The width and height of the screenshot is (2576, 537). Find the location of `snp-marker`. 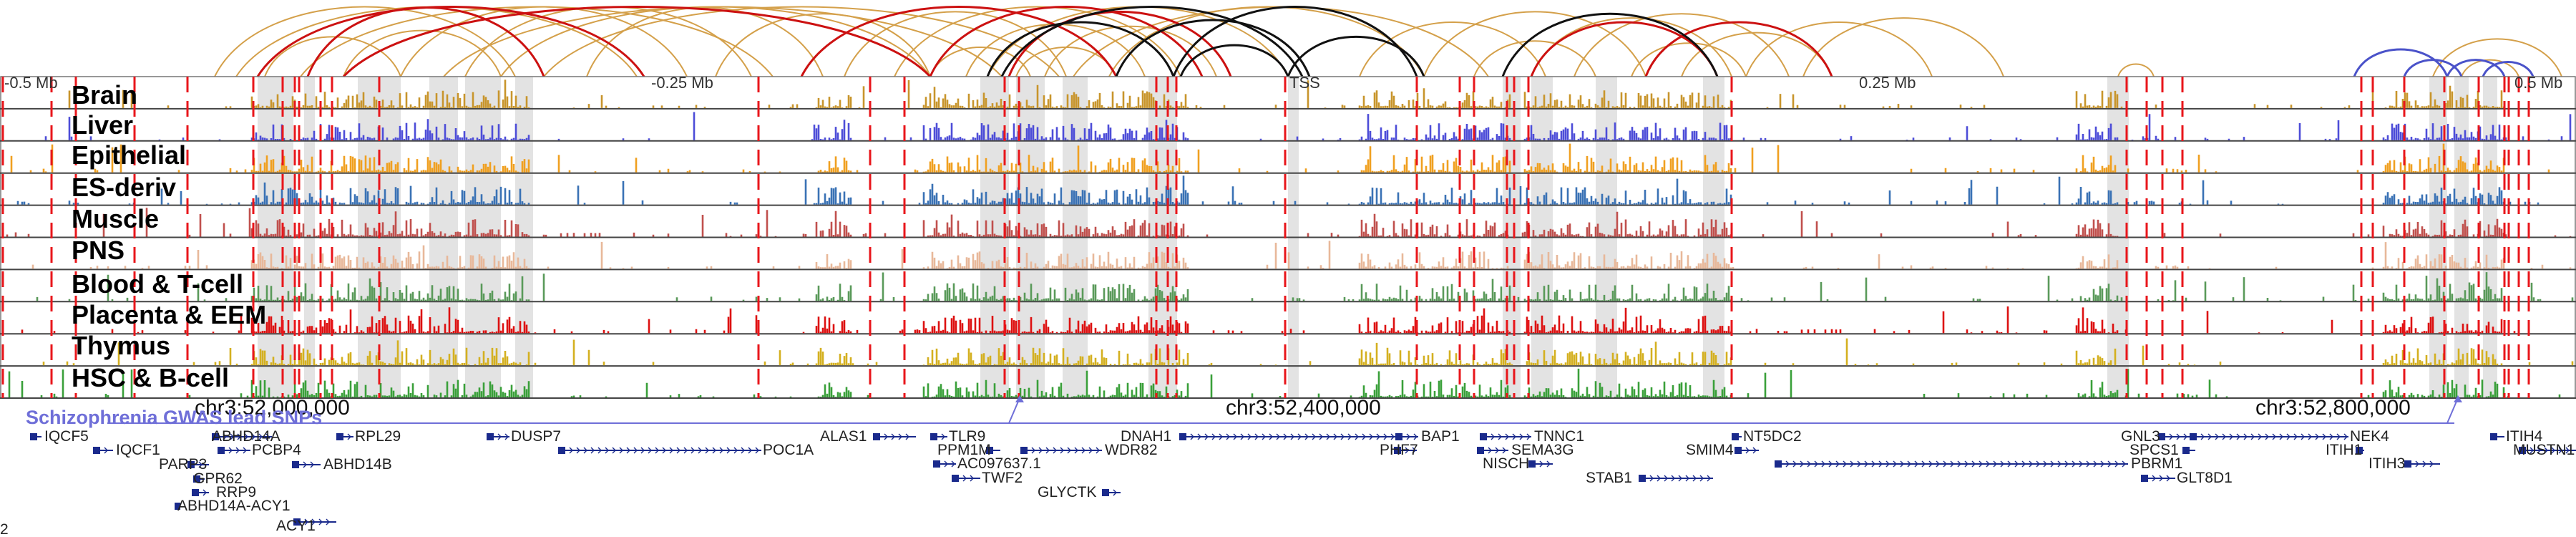

snp-marker is located at coordinates (1019, 398).